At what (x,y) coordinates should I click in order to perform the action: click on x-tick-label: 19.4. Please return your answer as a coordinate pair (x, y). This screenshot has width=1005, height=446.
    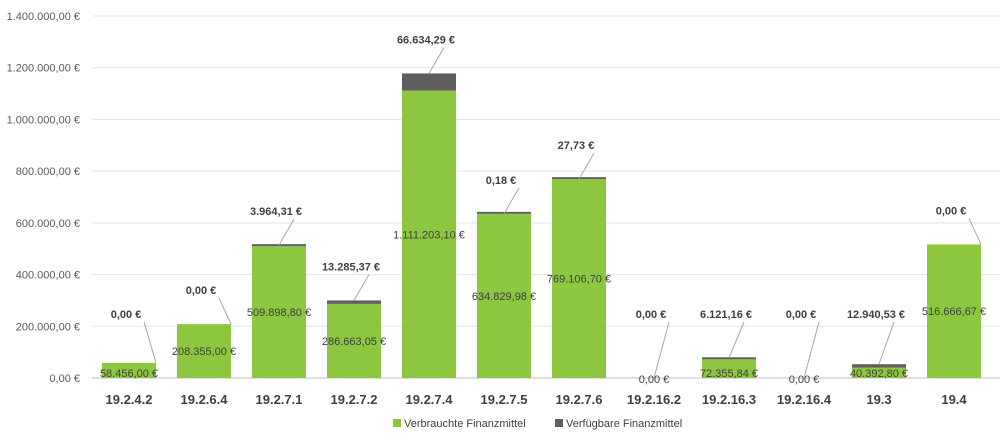
    Looking at the image, I should click on (954, 399).